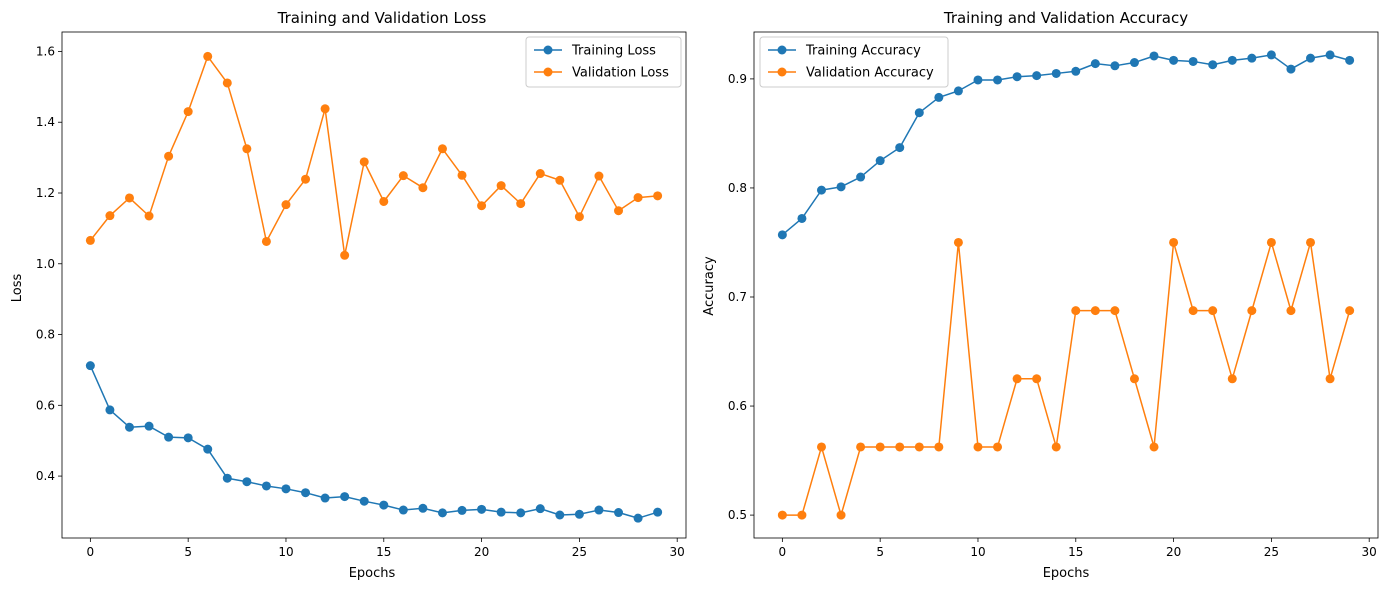  I want to click on accuracy-chart-xtick-label: 0, so click(783, 552).